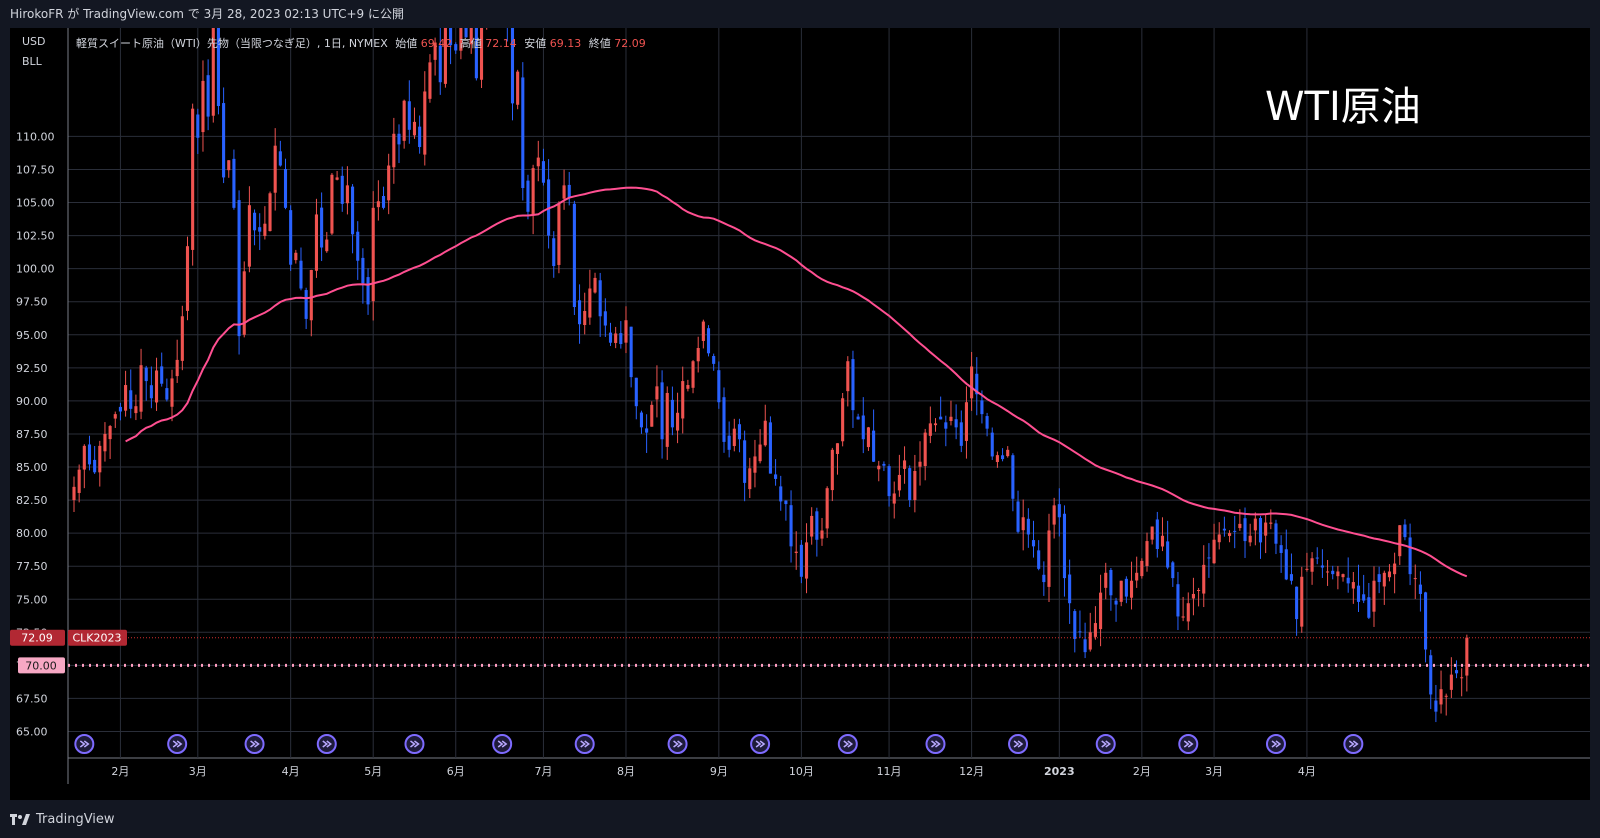  I want to click on legend-close-label: 終値, so click(600, 43).